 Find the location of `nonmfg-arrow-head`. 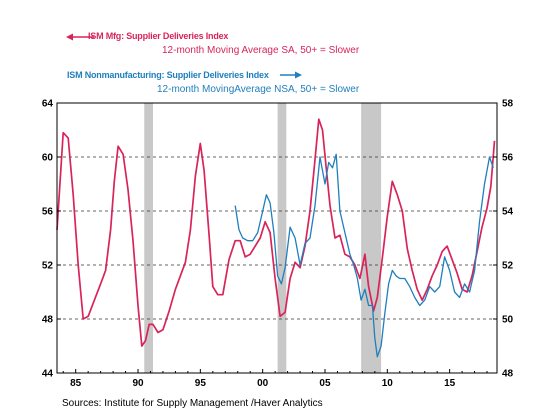

nonmfg-arrow-head is located at coordinates (298, 75).